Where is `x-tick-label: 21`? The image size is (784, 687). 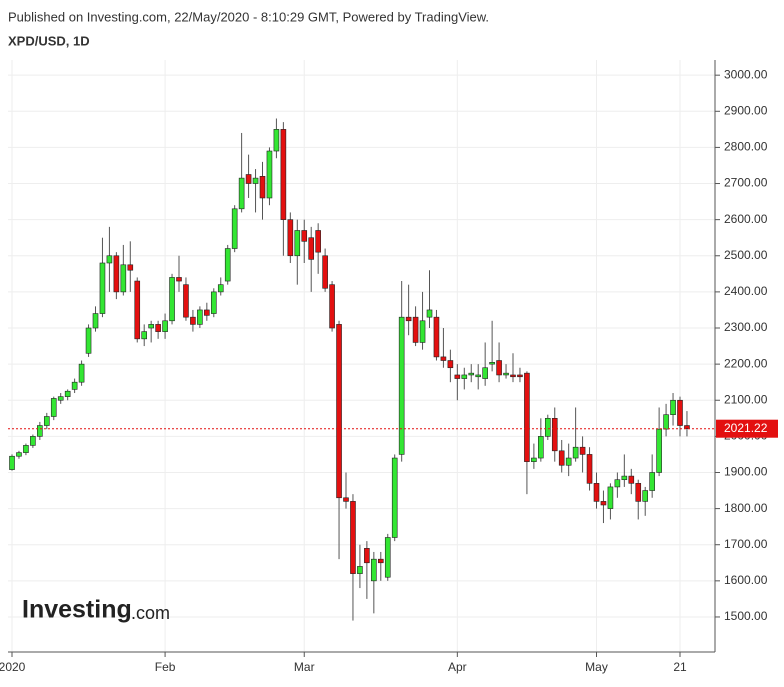 x-tick-label: 21 is located at coordinates (680, 667).